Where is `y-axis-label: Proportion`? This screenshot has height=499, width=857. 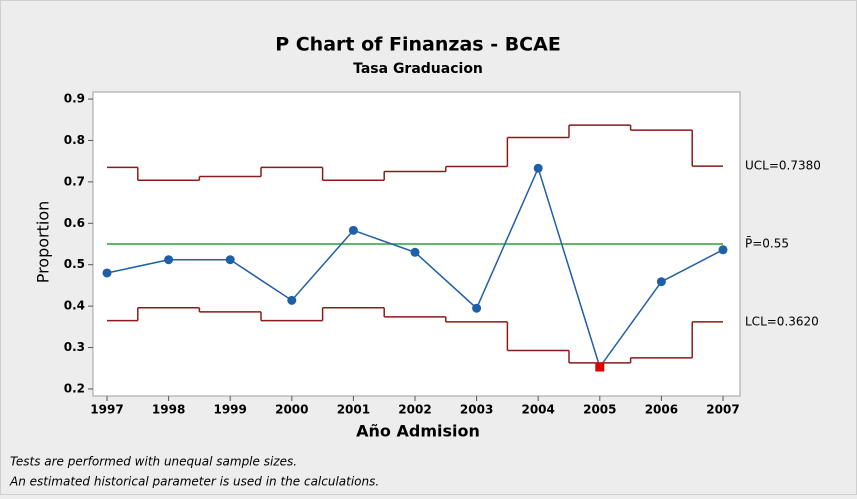
y-axis-label: Proportion is located at coordinates (43, 242).